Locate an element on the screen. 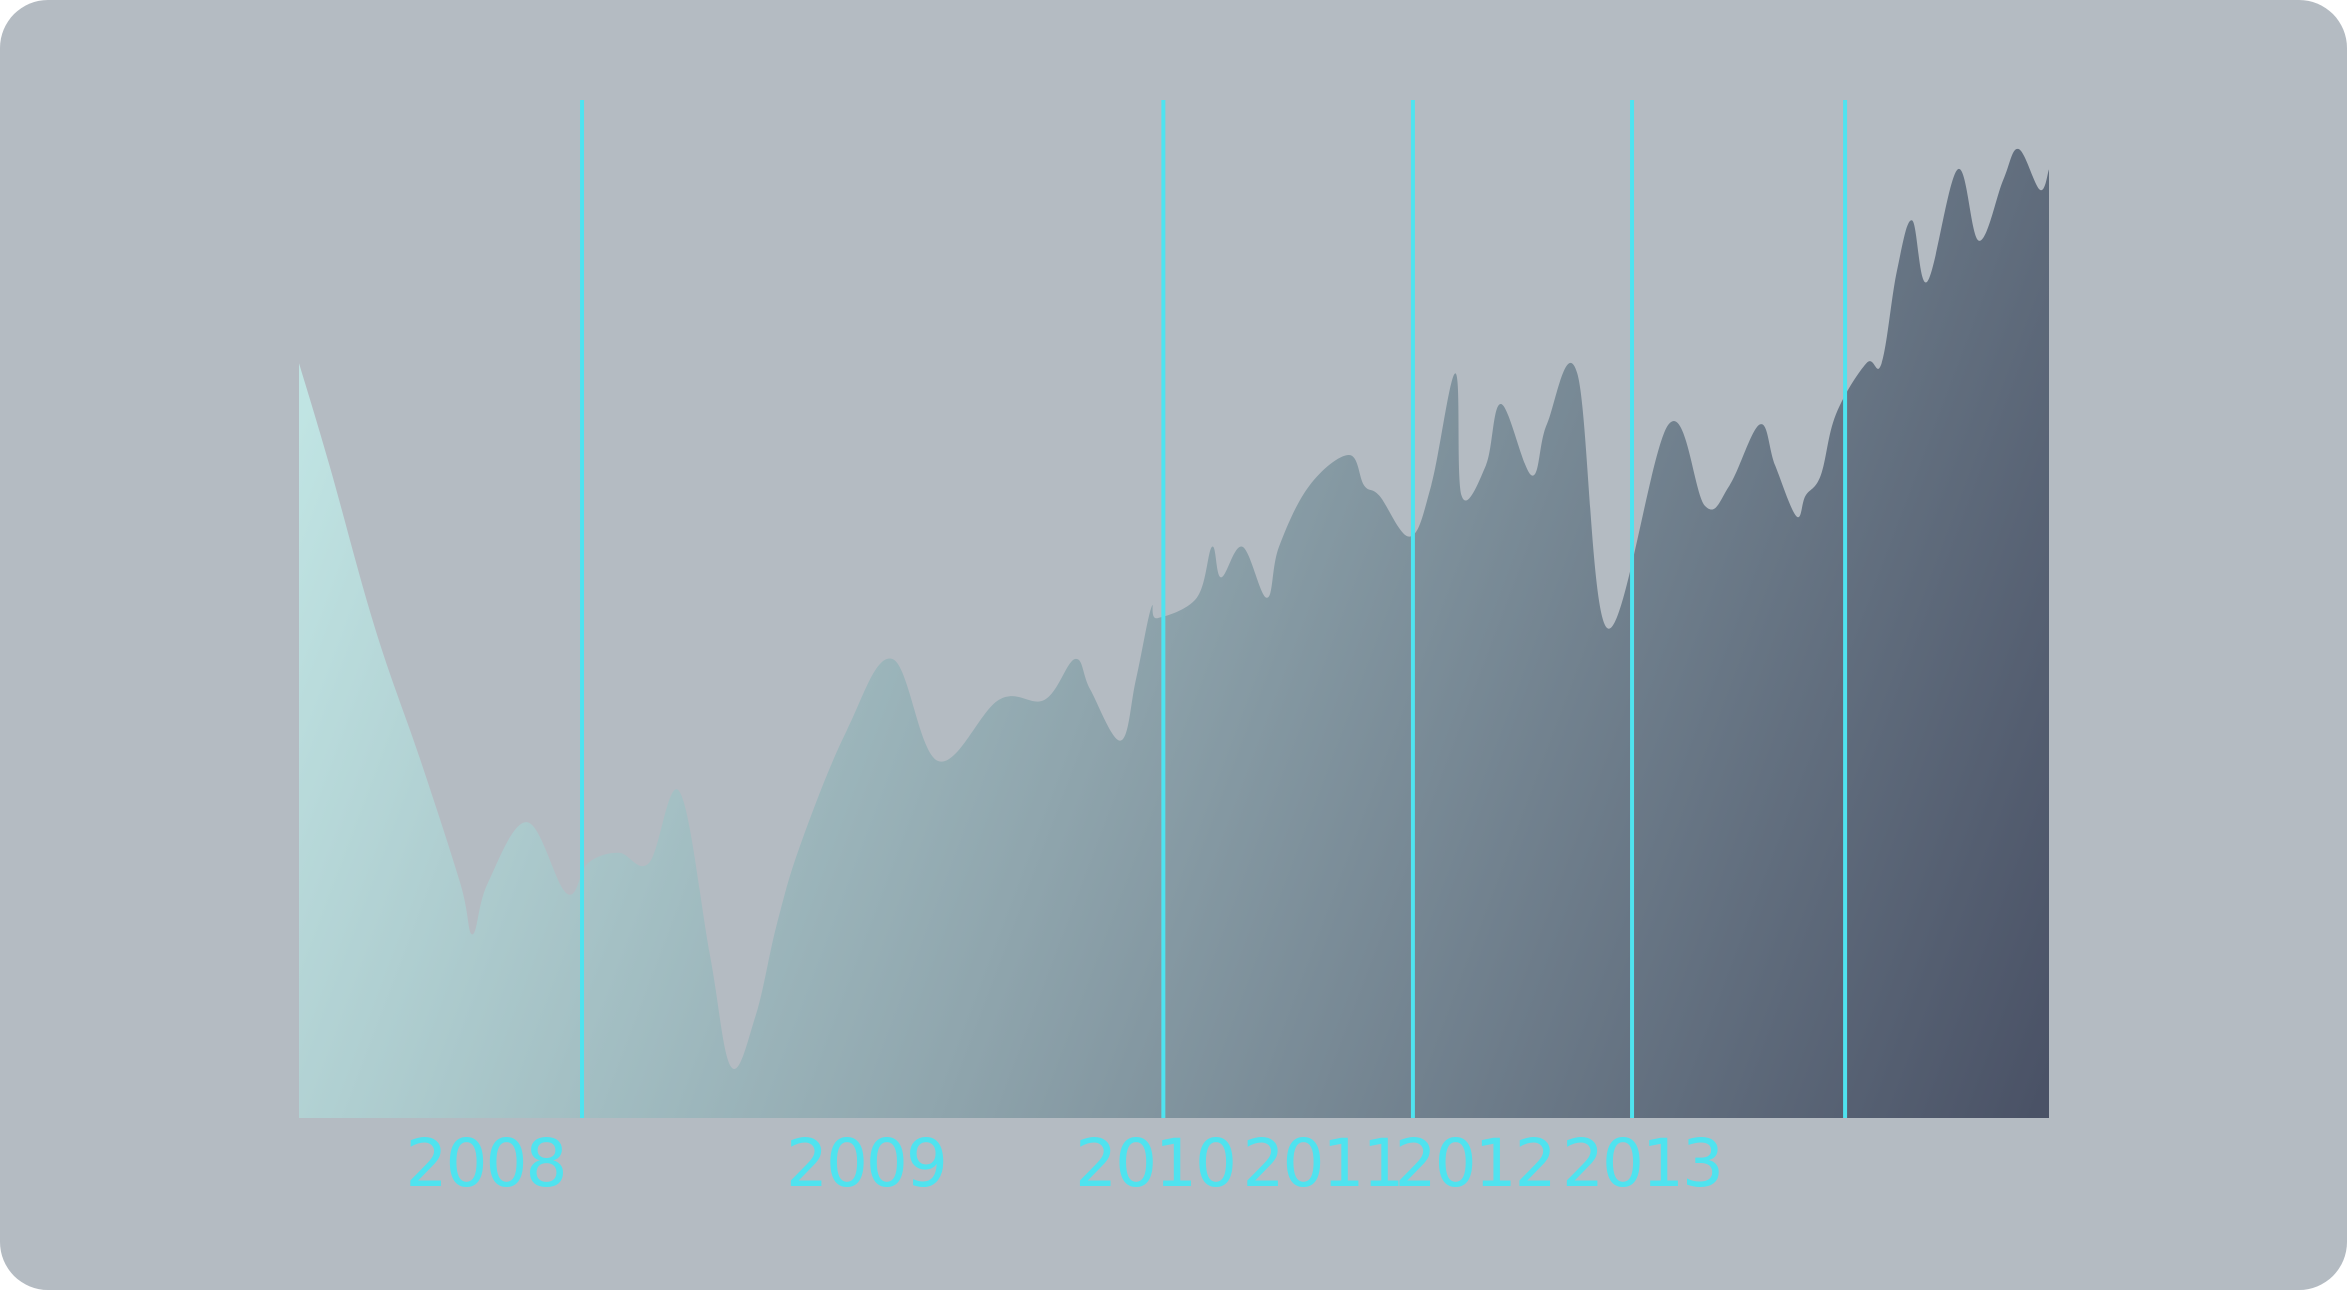 This screenshot has width=2347, height=1296. year-label-2013: 2013 is located at coordinates (1642, 1163).